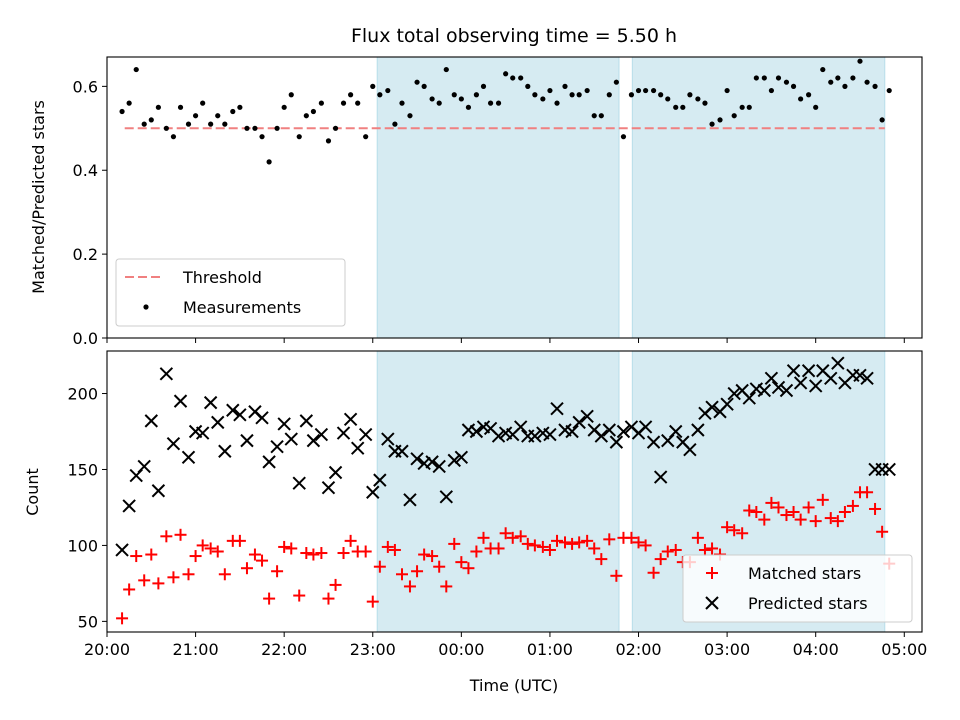 This screenshot has height=720, width=960. What do you see at coordinates (32, 492) in the screenshot?
I see `bottom-y-axis-label: Count` at bounding box center [32, 492].